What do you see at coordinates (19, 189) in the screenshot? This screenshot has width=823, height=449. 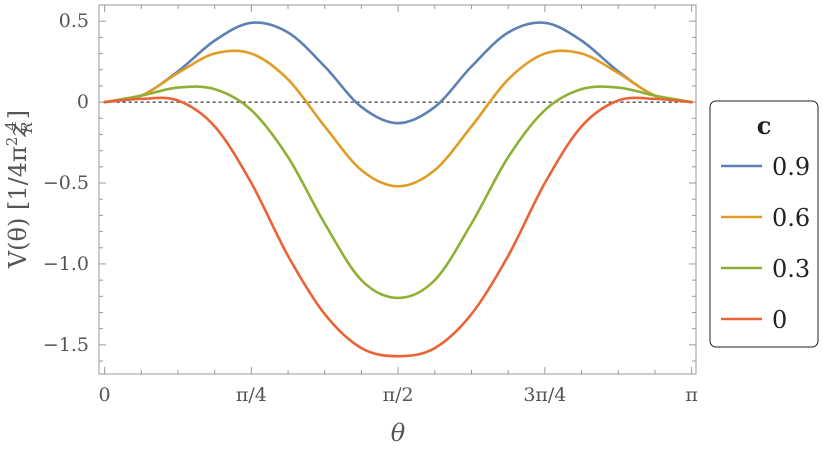 I see `y-axis-title: V(θ) [1/4π2zR4]` at bounding box center [19, 189].